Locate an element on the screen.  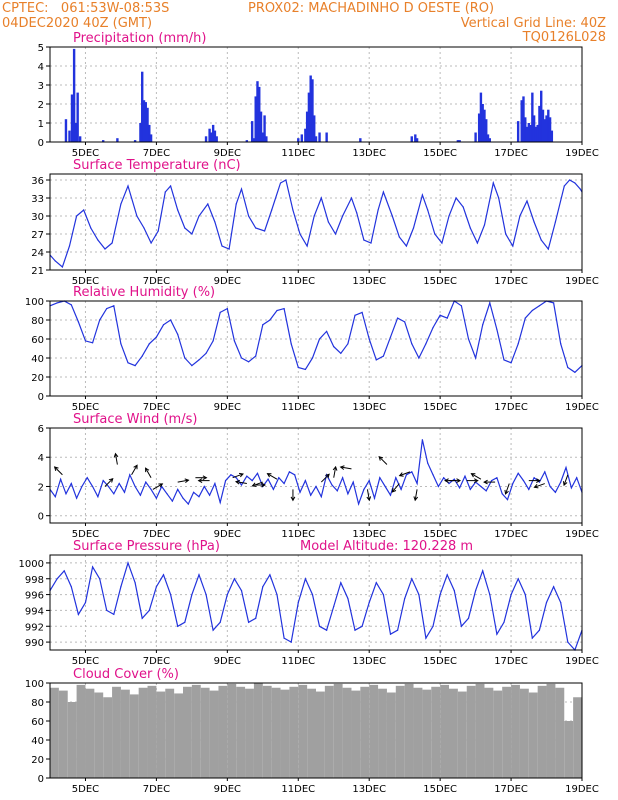
humidity-ytick-label: 0 is located at coordinates (41, 397).